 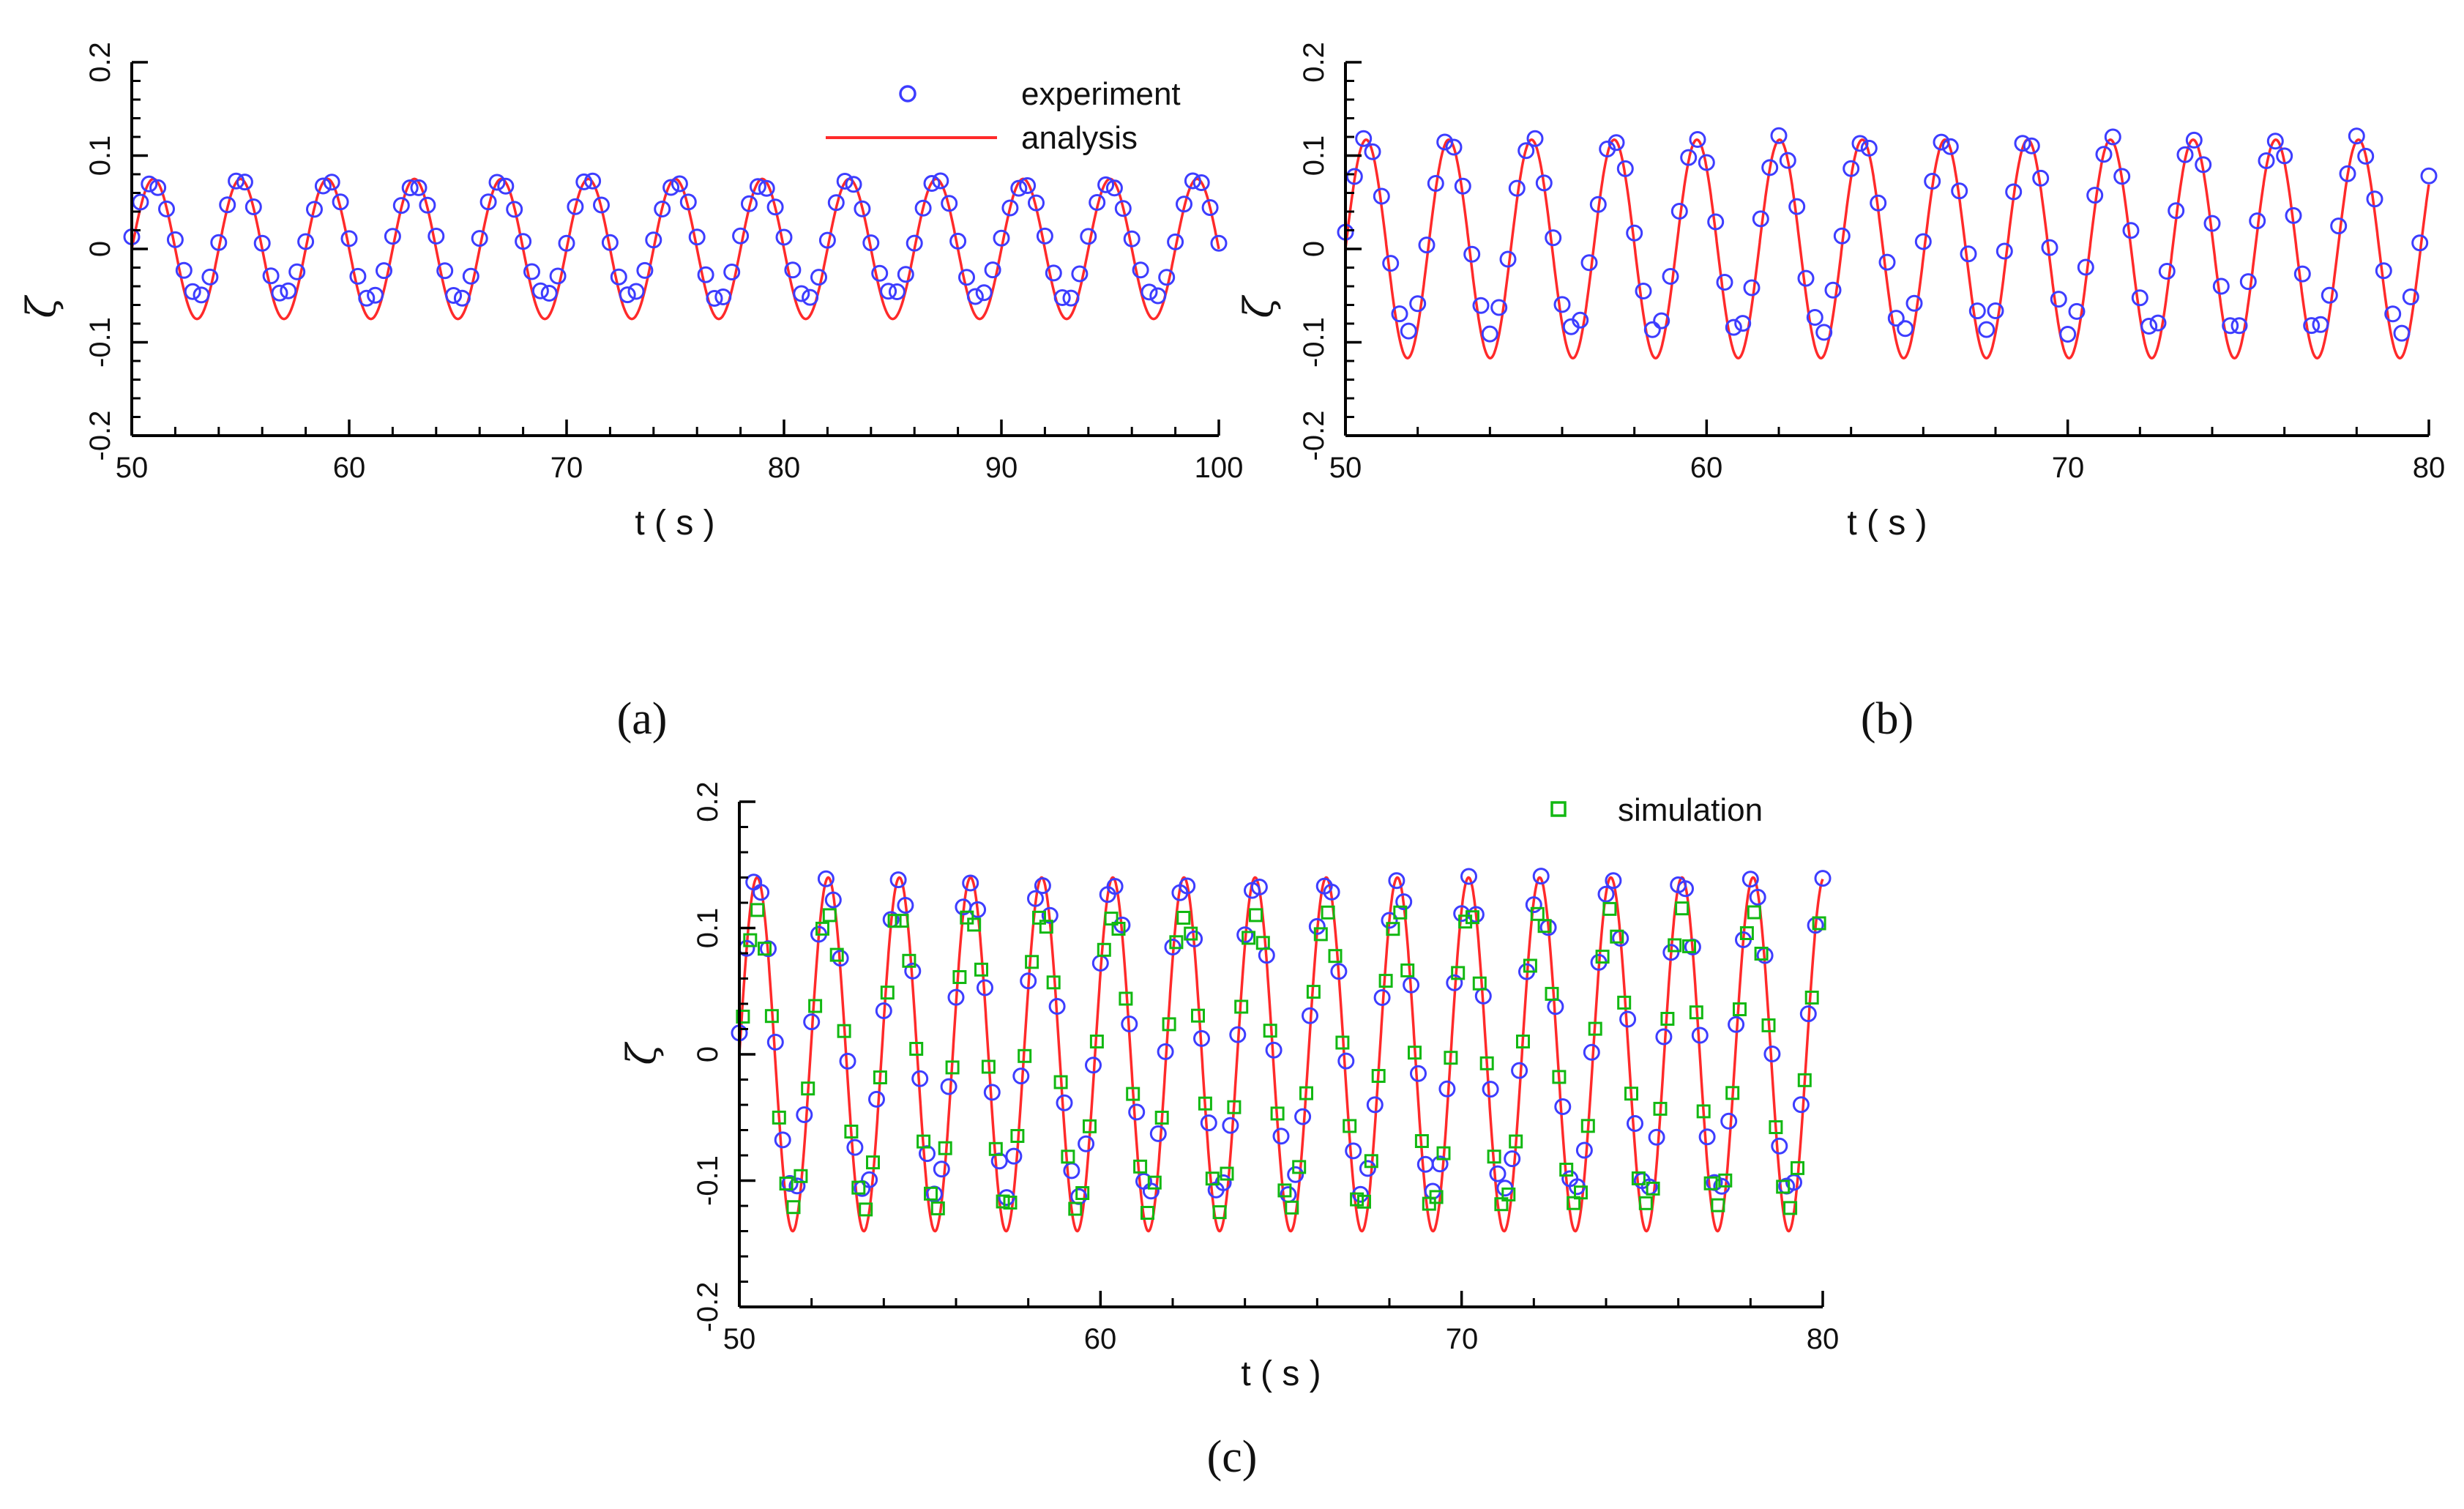 What do you see at coordinates (1259, 306) in the screenshot?
I see `panel-b-y-axis-title: ζ` at bounding box center [1259, 306].